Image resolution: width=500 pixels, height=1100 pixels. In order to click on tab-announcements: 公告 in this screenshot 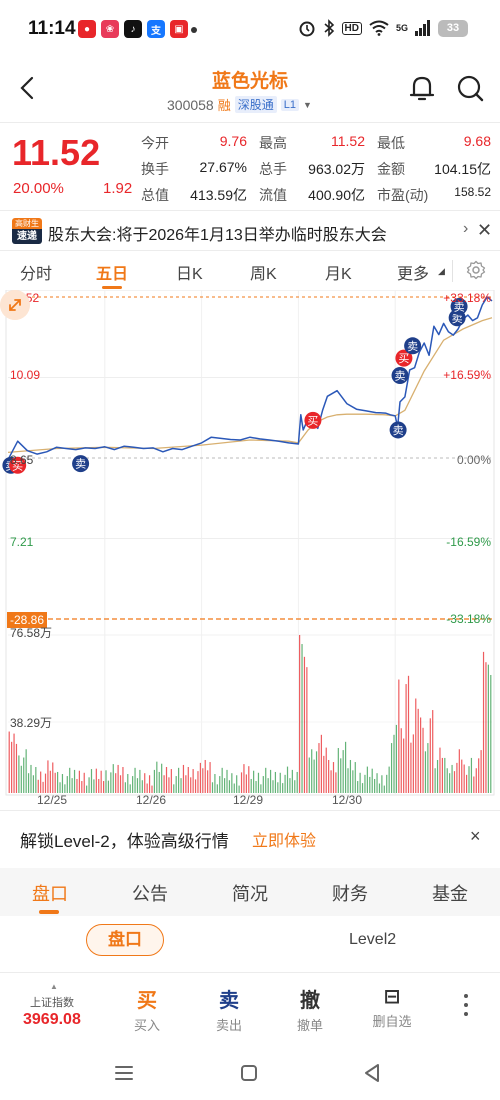, I will do `click(150, 894)`.